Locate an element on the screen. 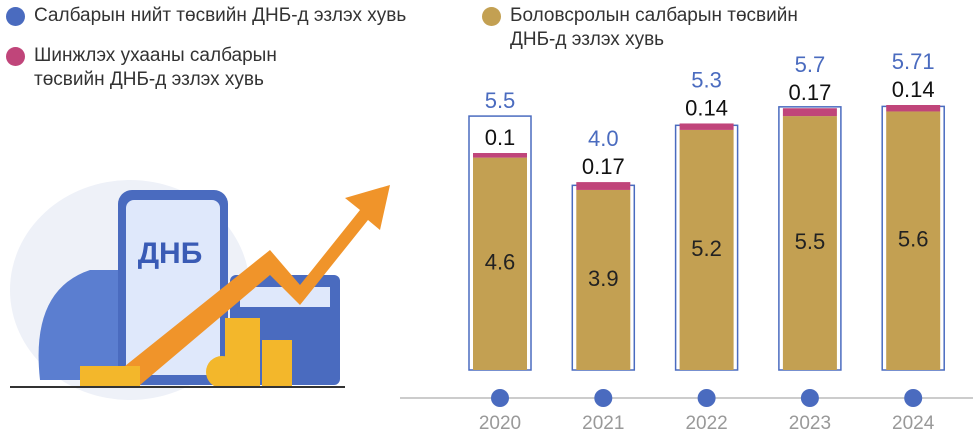  total-label: 4.0 is located at coordinates (603, 138).